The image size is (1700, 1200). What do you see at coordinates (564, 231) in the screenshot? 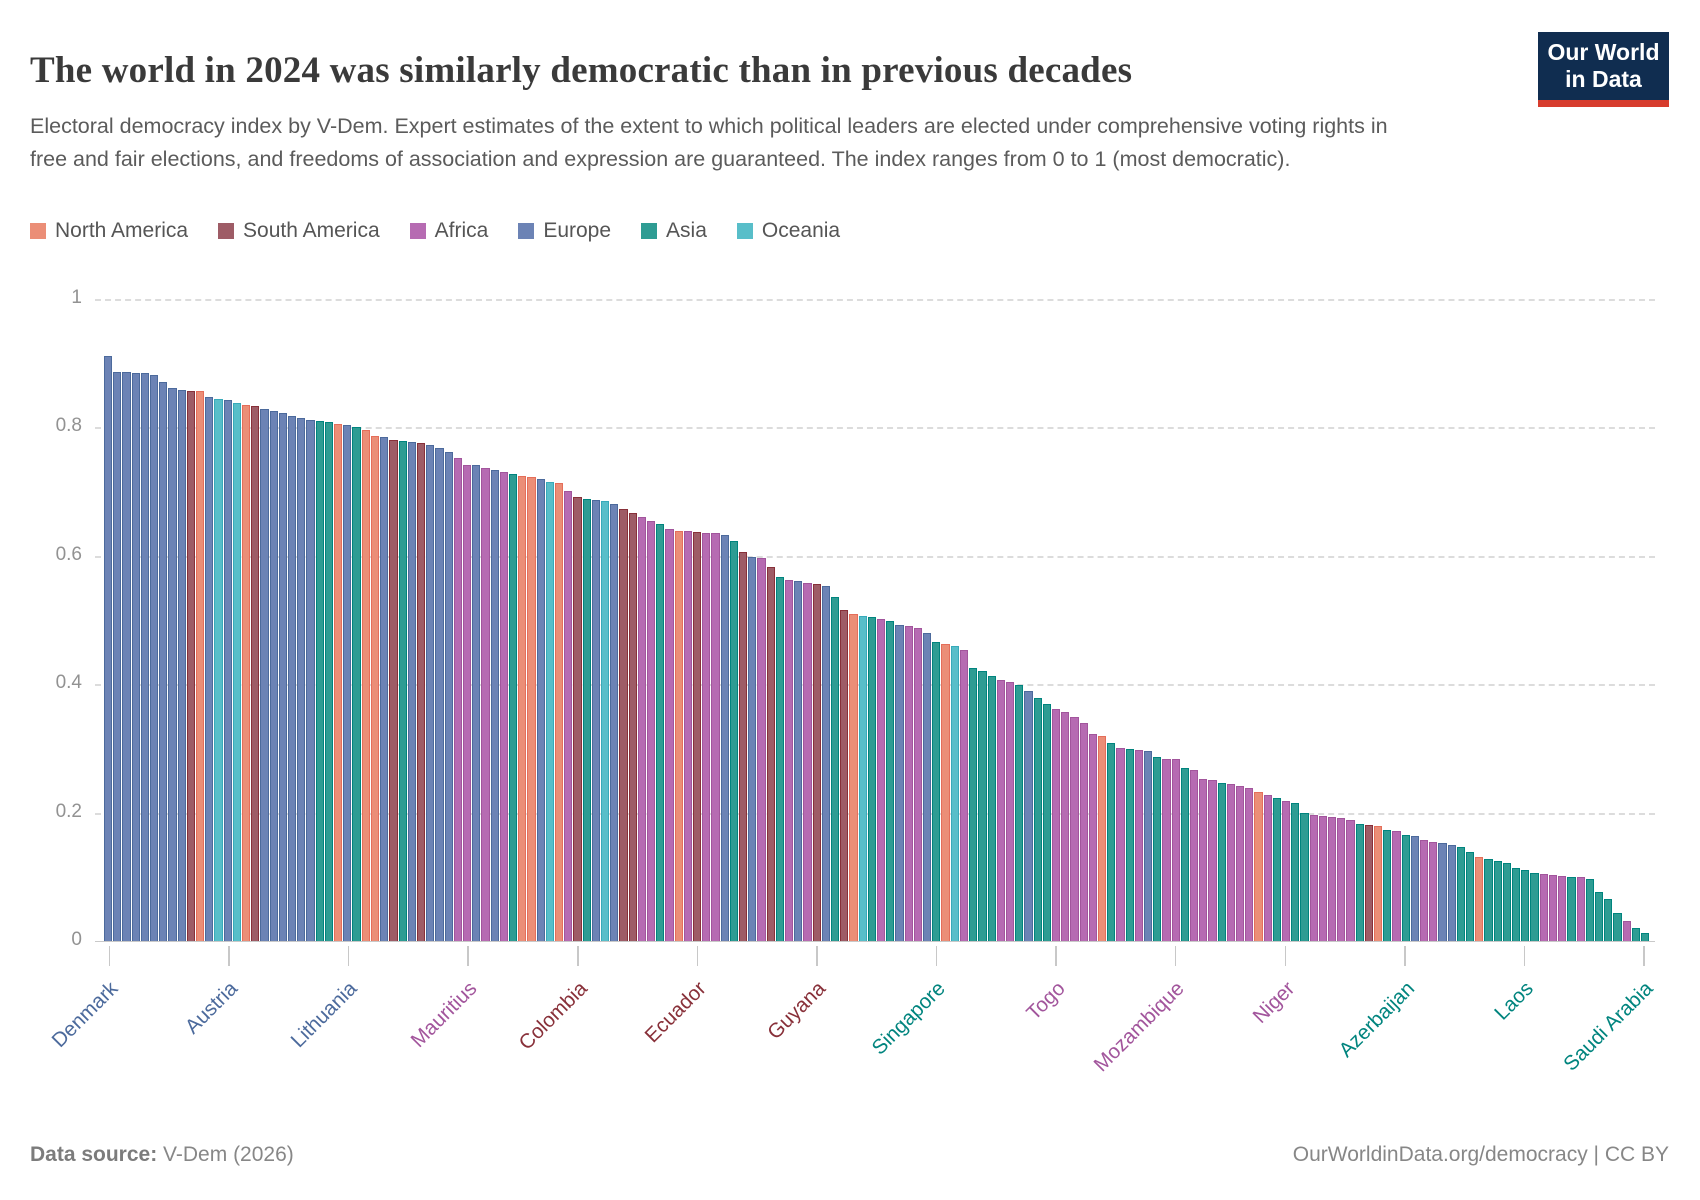
I see `legend-item-europe: Europe` at bounding box center [564, 231].